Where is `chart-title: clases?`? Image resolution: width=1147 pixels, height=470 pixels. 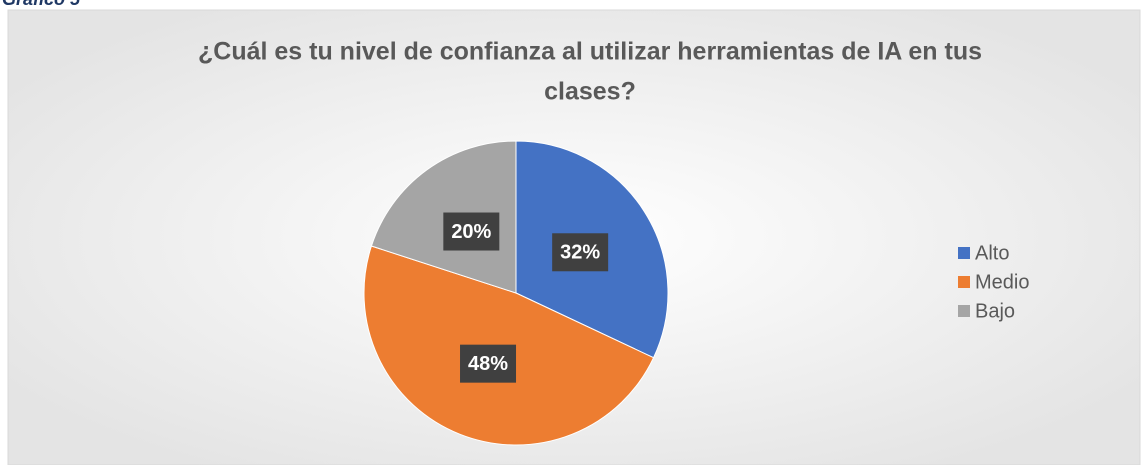 chart-title: clases? is located at coordinates (590, 92).